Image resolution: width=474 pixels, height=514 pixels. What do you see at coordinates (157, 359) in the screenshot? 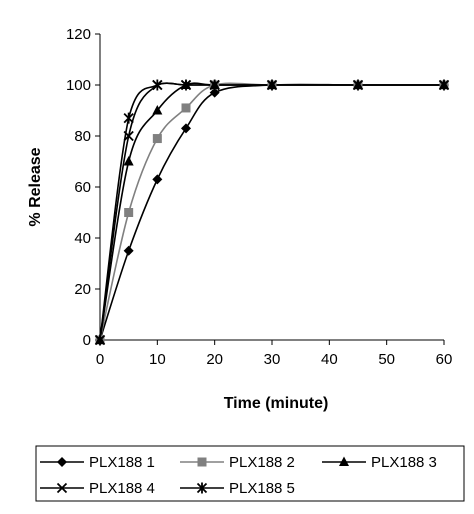
I see `x-tick-label: 10` at bounding box center [157, 359].